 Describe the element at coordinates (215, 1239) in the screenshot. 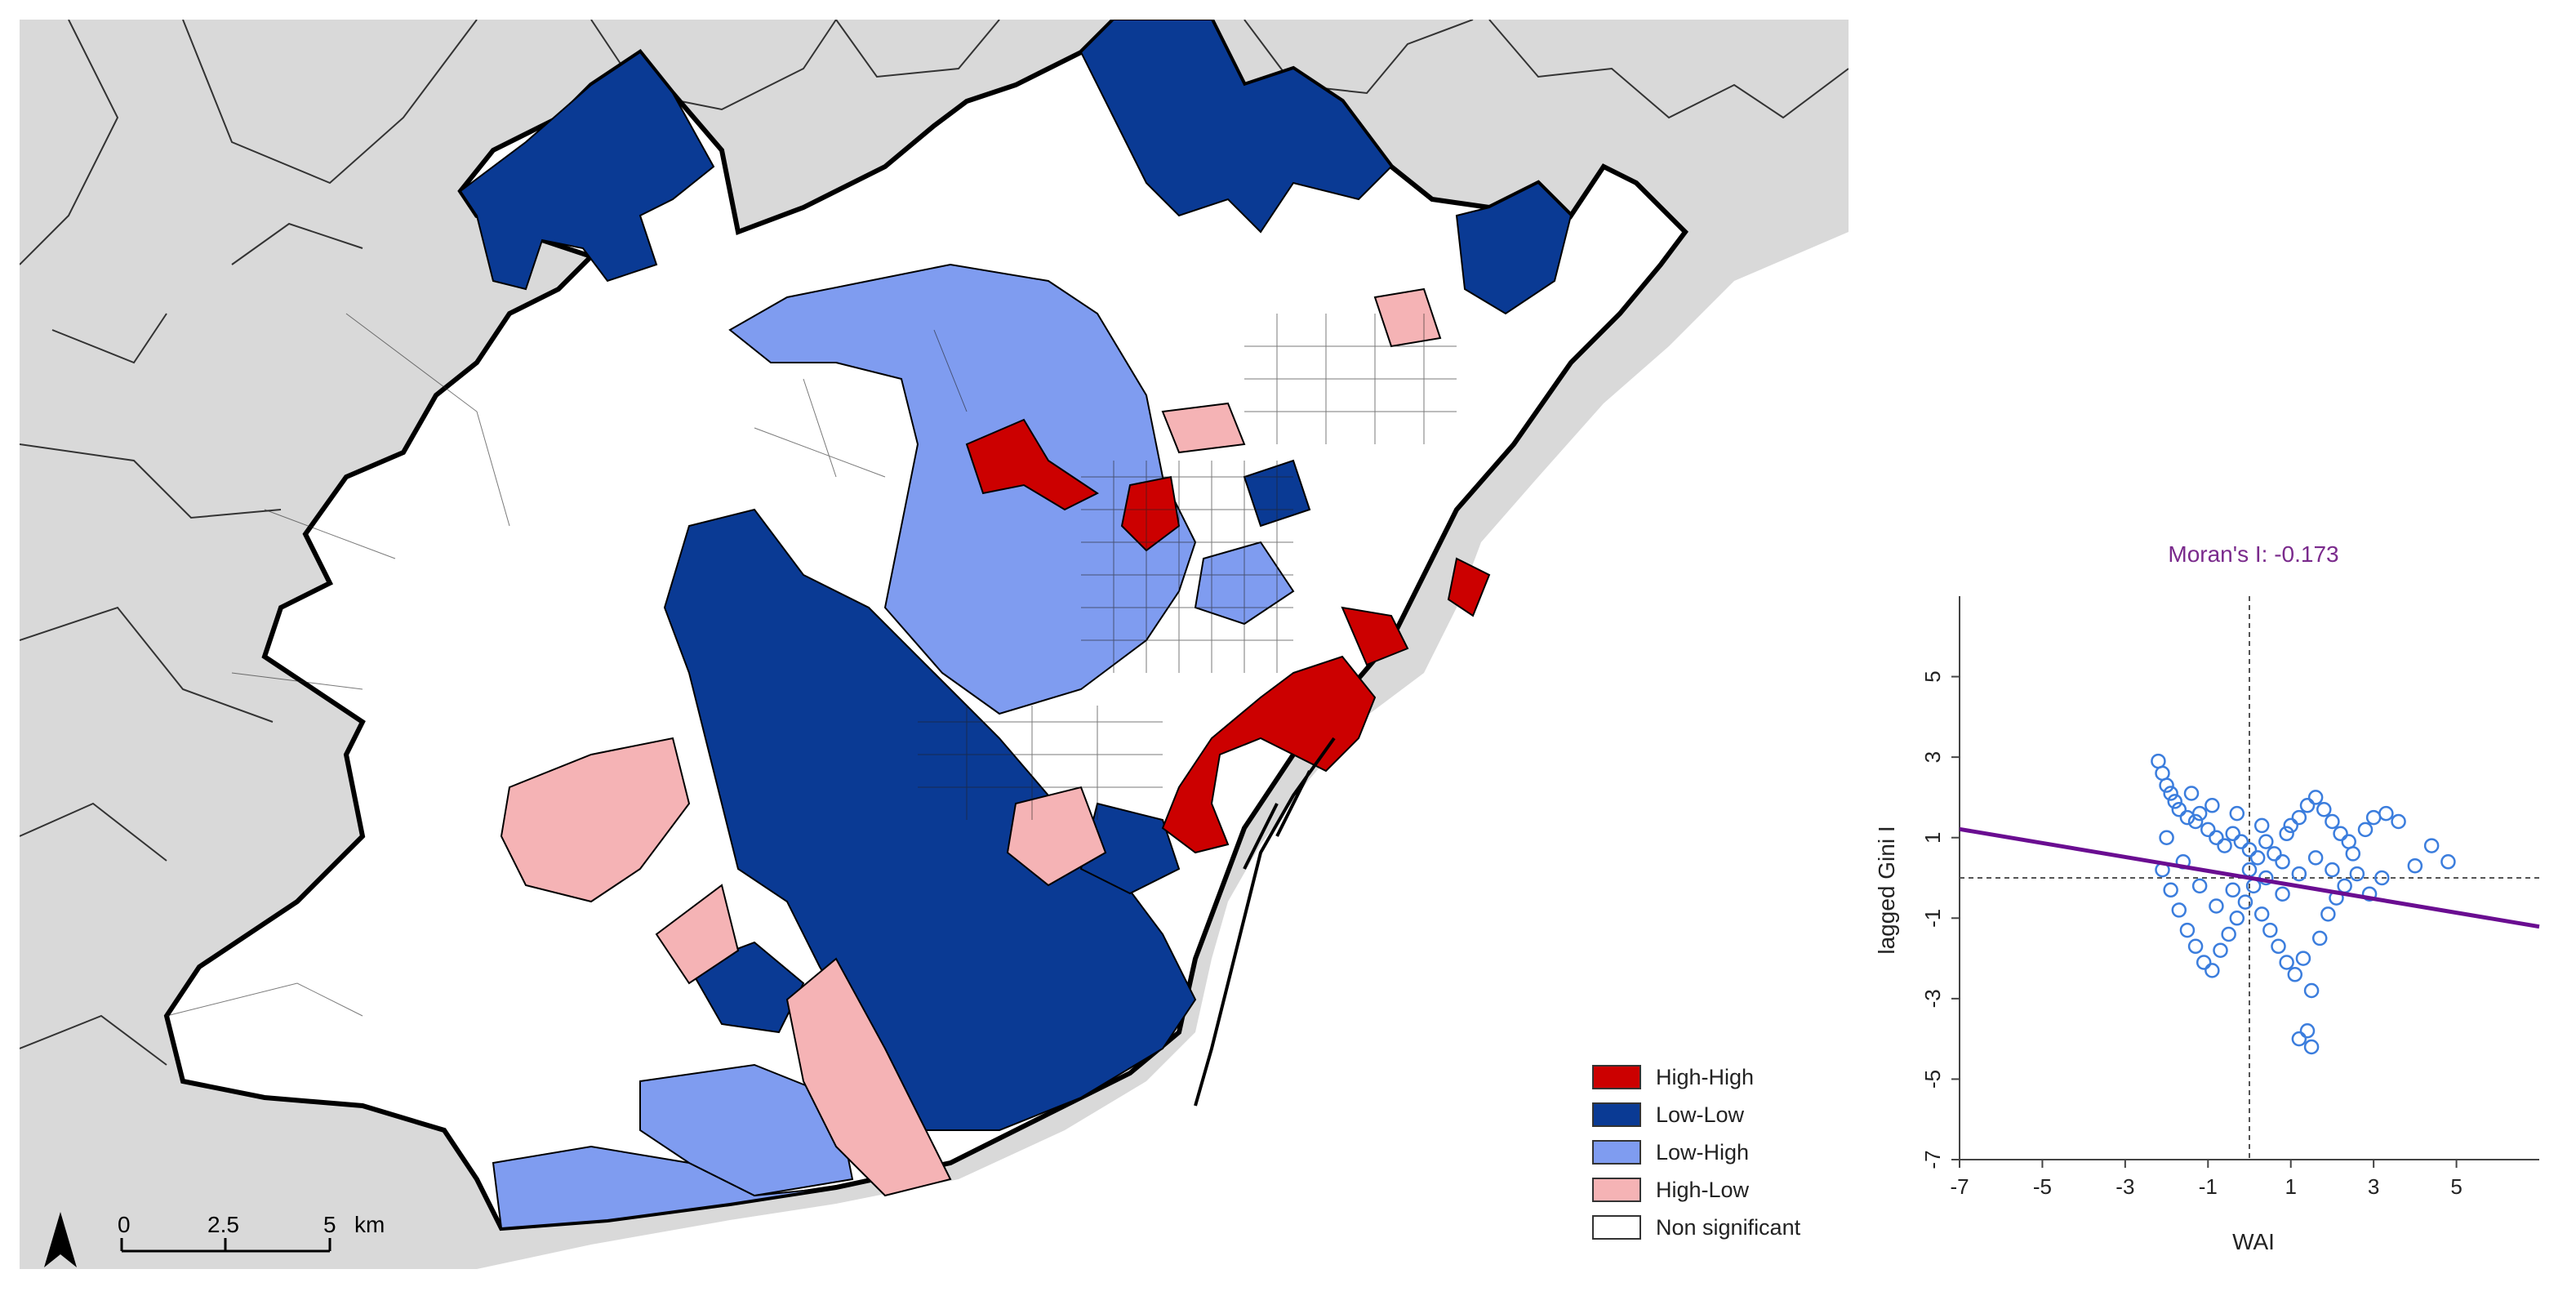

I see `scale-bar-graphic: 0 2.5 5 km` at that location.